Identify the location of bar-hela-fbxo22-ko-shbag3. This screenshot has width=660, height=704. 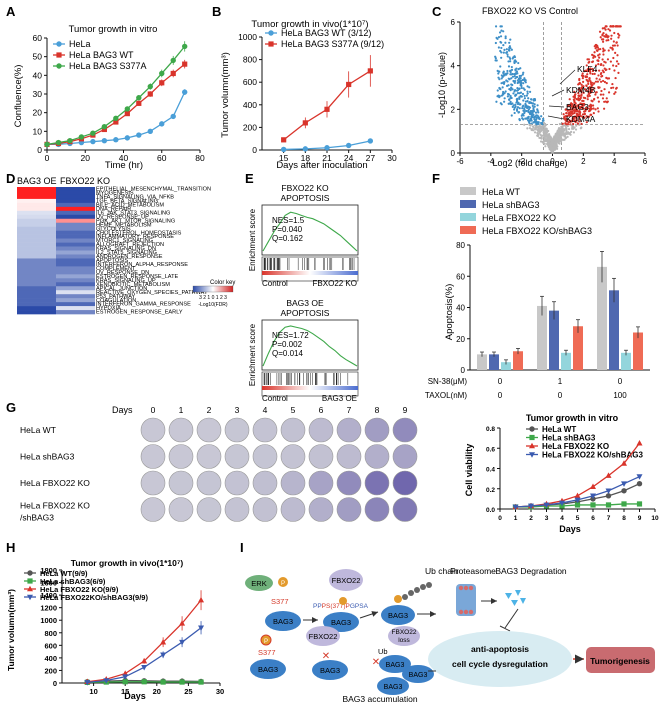
(638, 351).